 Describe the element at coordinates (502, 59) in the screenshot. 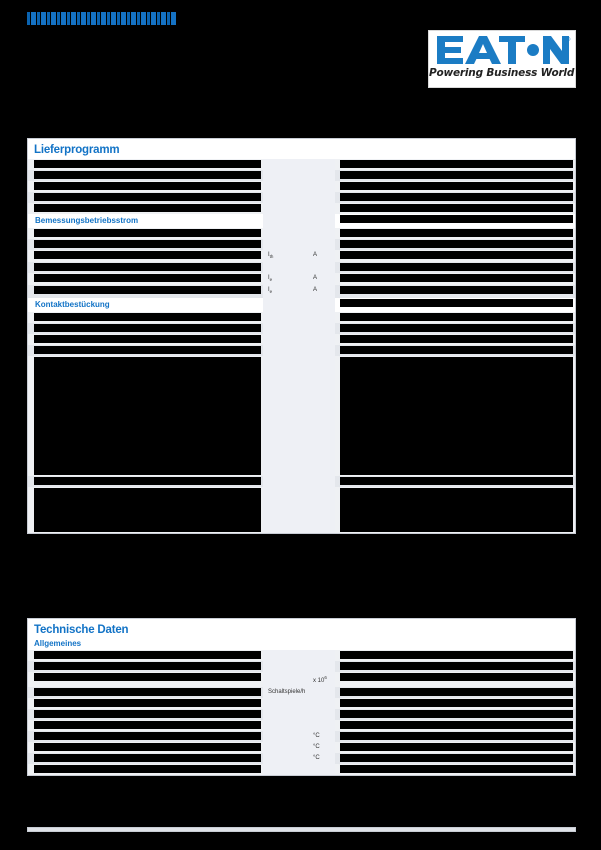

I see `eaton-logo: ® Powering Business Worldwide™` at that location.